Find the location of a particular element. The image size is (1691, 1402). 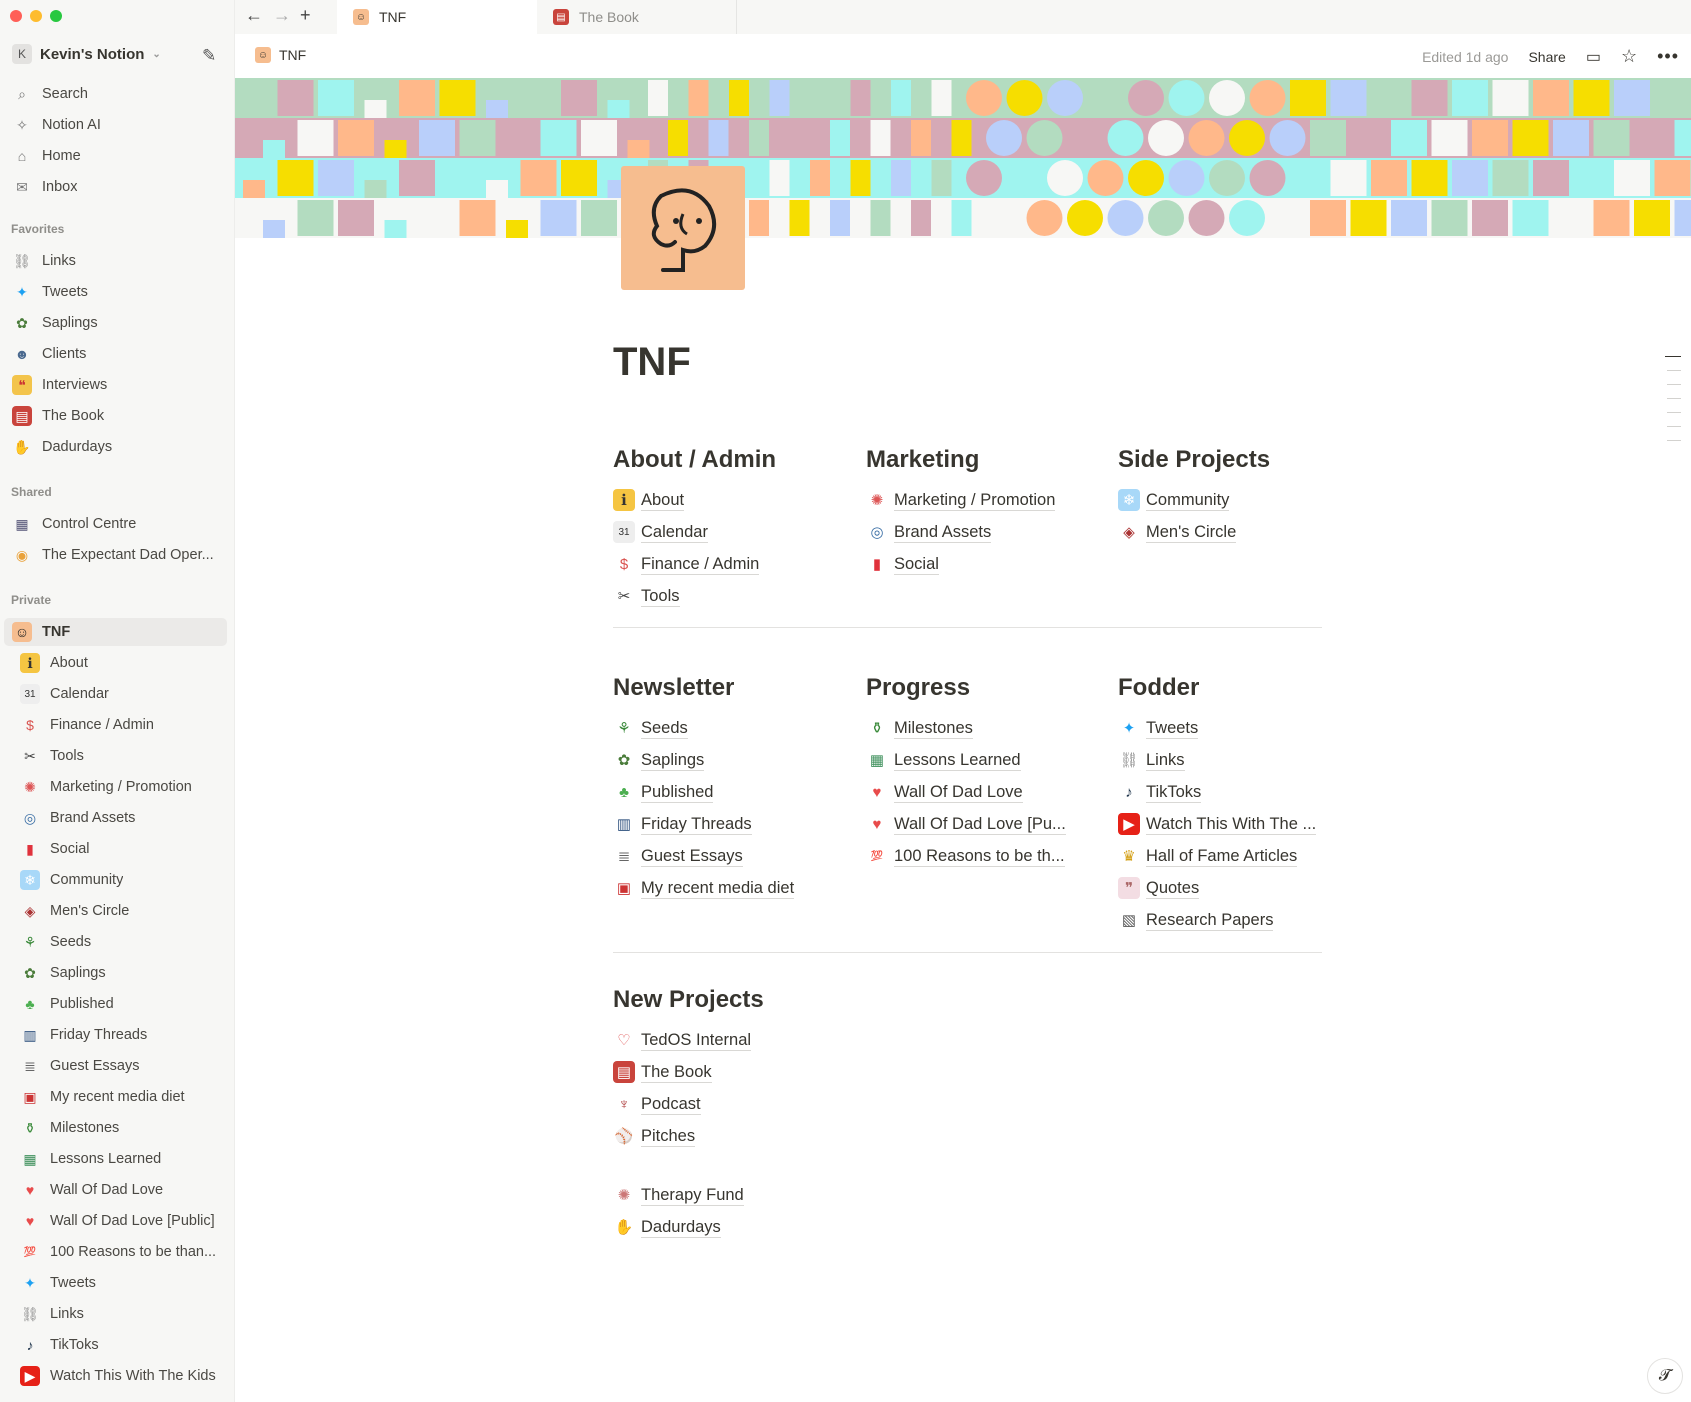

sidebar-item-notion-ai: ✧ Notion AI is located at coordinates (115, 125).